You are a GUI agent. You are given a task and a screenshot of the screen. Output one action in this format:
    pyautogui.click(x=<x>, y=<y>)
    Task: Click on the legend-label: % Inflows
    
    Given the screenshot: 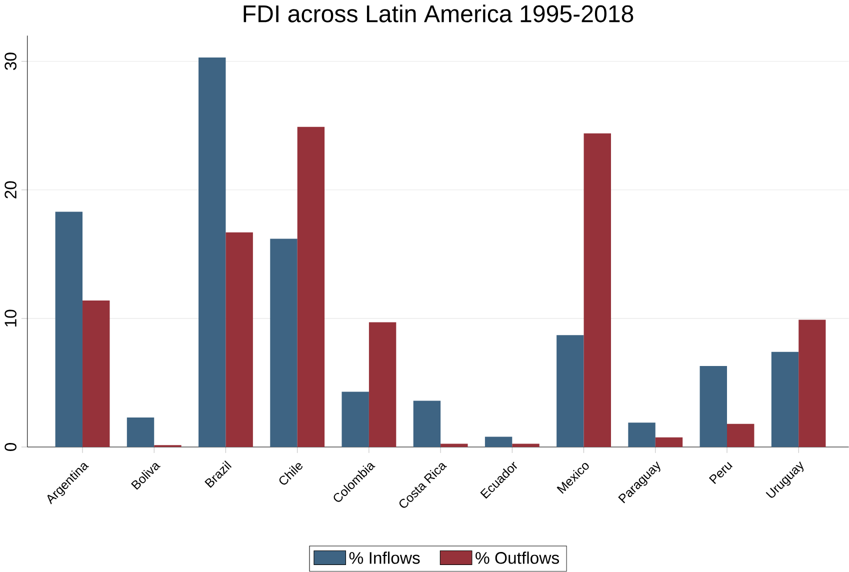 What is the action you would take?
    pyautogui.click(x=384, y=558)
    